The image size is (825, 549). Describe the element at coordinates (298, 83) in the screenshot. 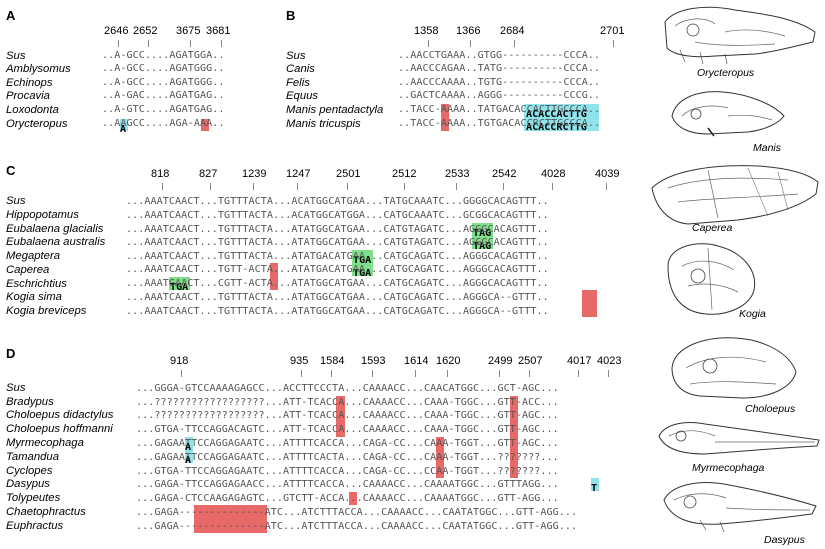

I see `panel-b-species: Felis` at that location.